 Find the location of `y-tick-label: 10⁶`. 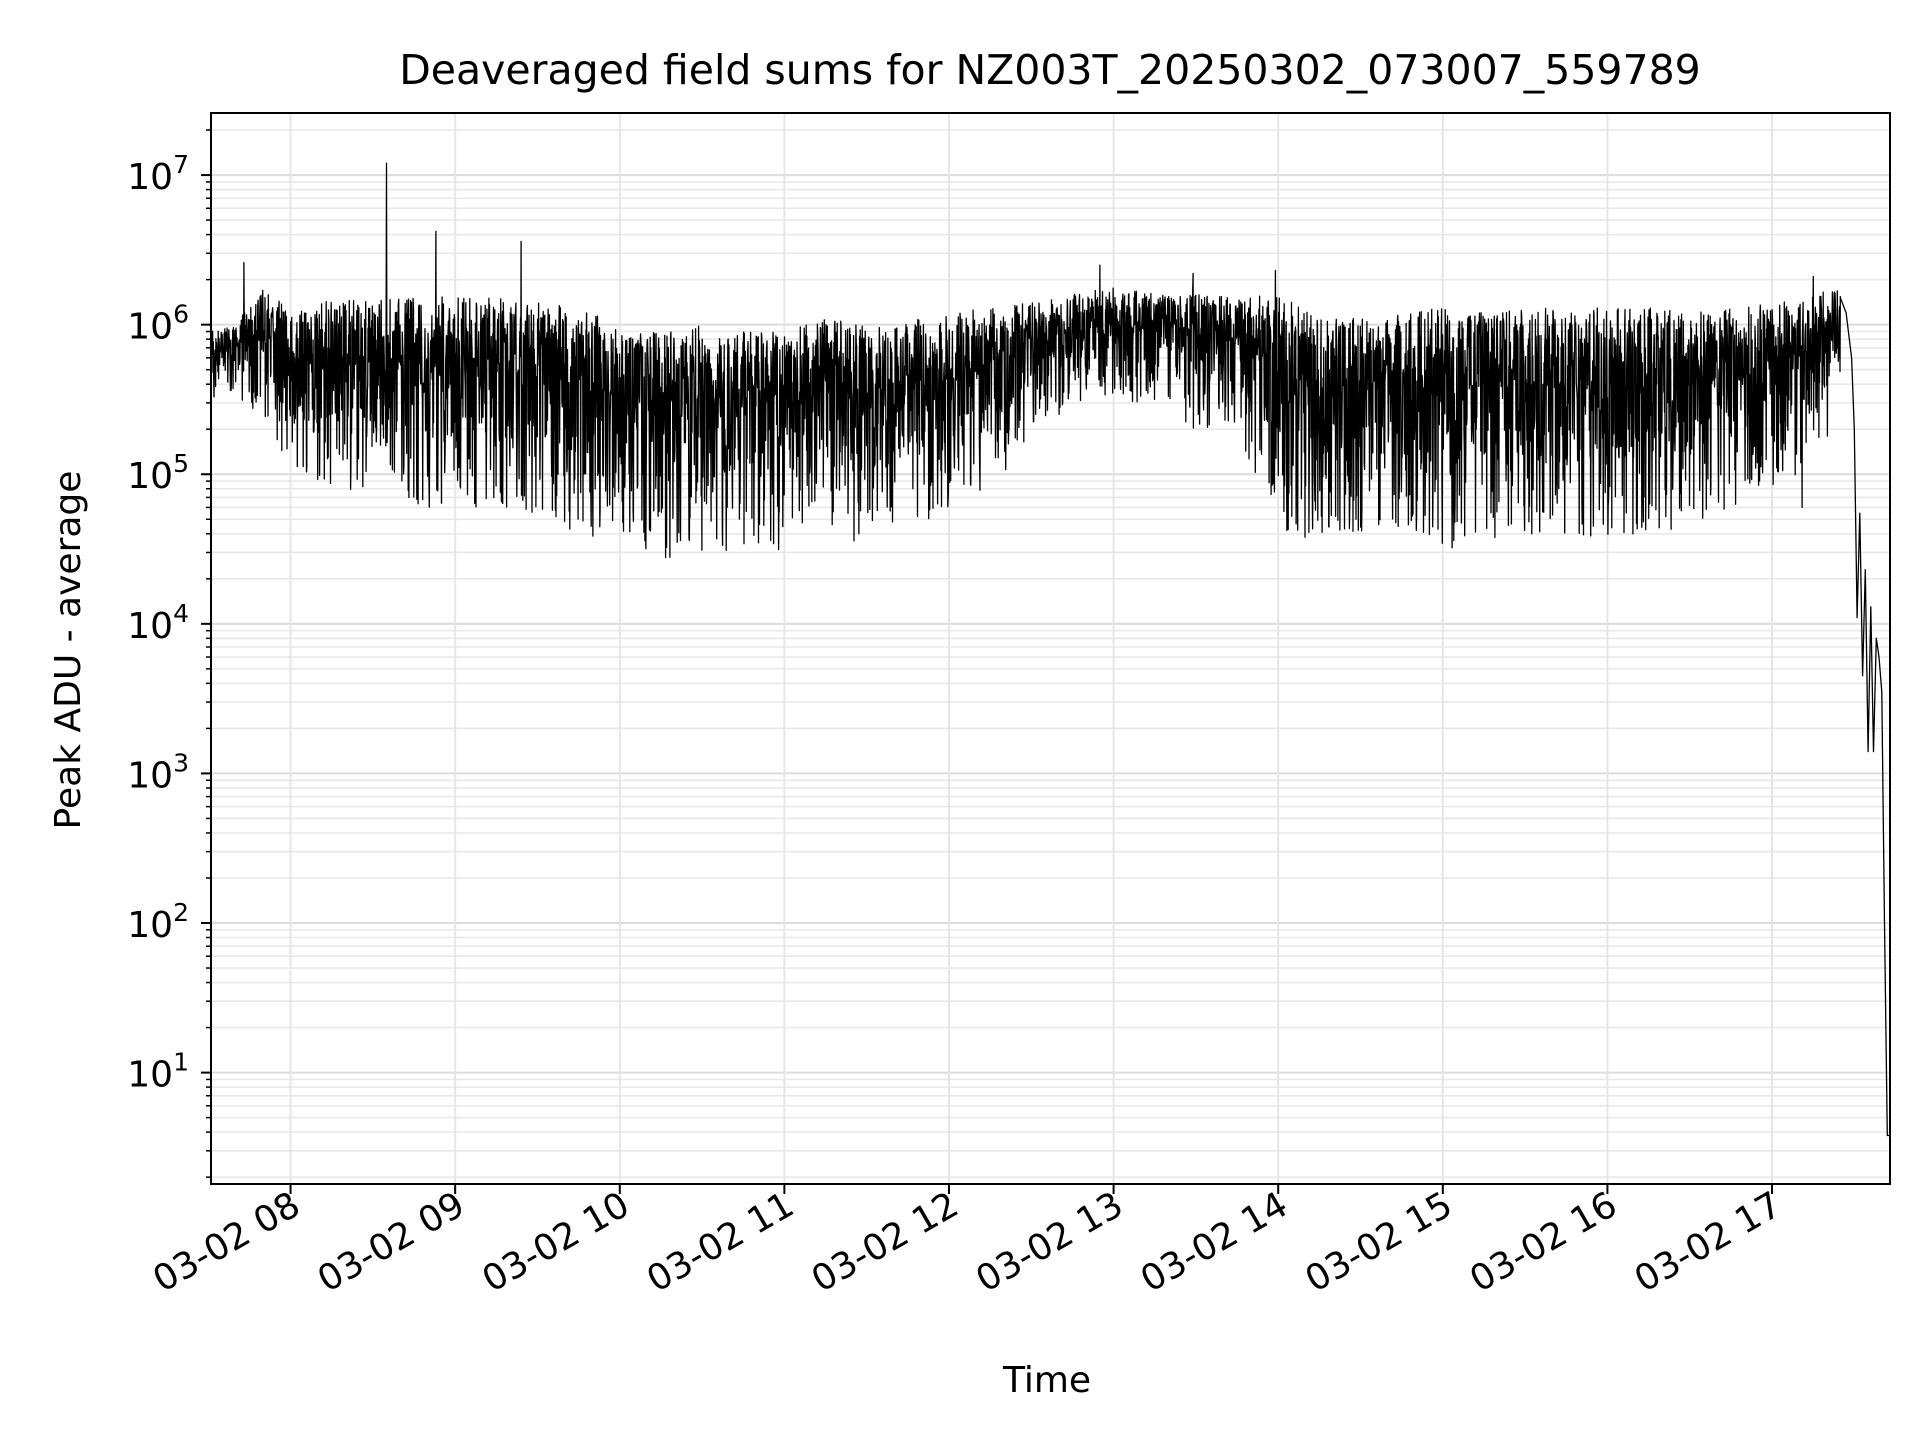

y-tick-label: 10⁶ is located at coordinates (158, 324).